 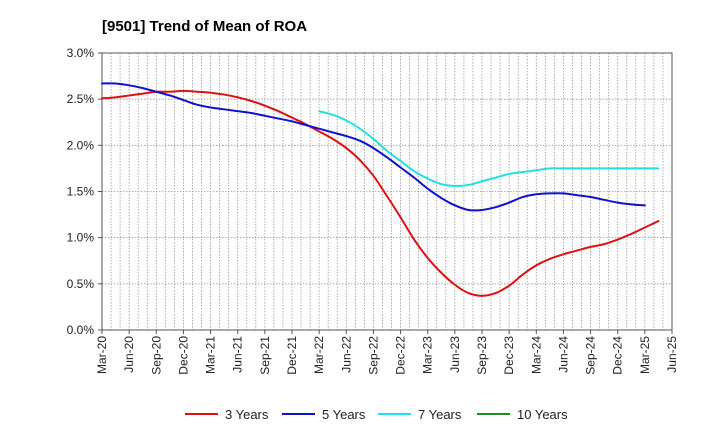 I want to click on x-tick-label: Jun-20, so click(x=129, y=354).